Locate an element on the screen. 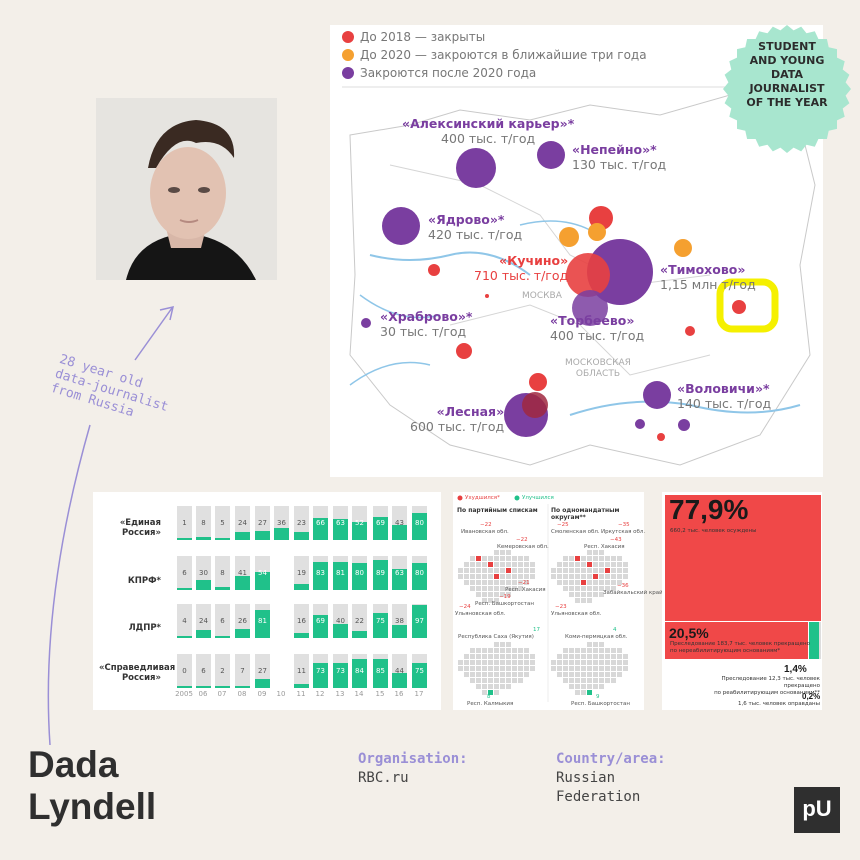 Image resolution: width=860 pixels, height=860 pixels. grid-note: Ивановская обл. is located at coordinates (485, 532).